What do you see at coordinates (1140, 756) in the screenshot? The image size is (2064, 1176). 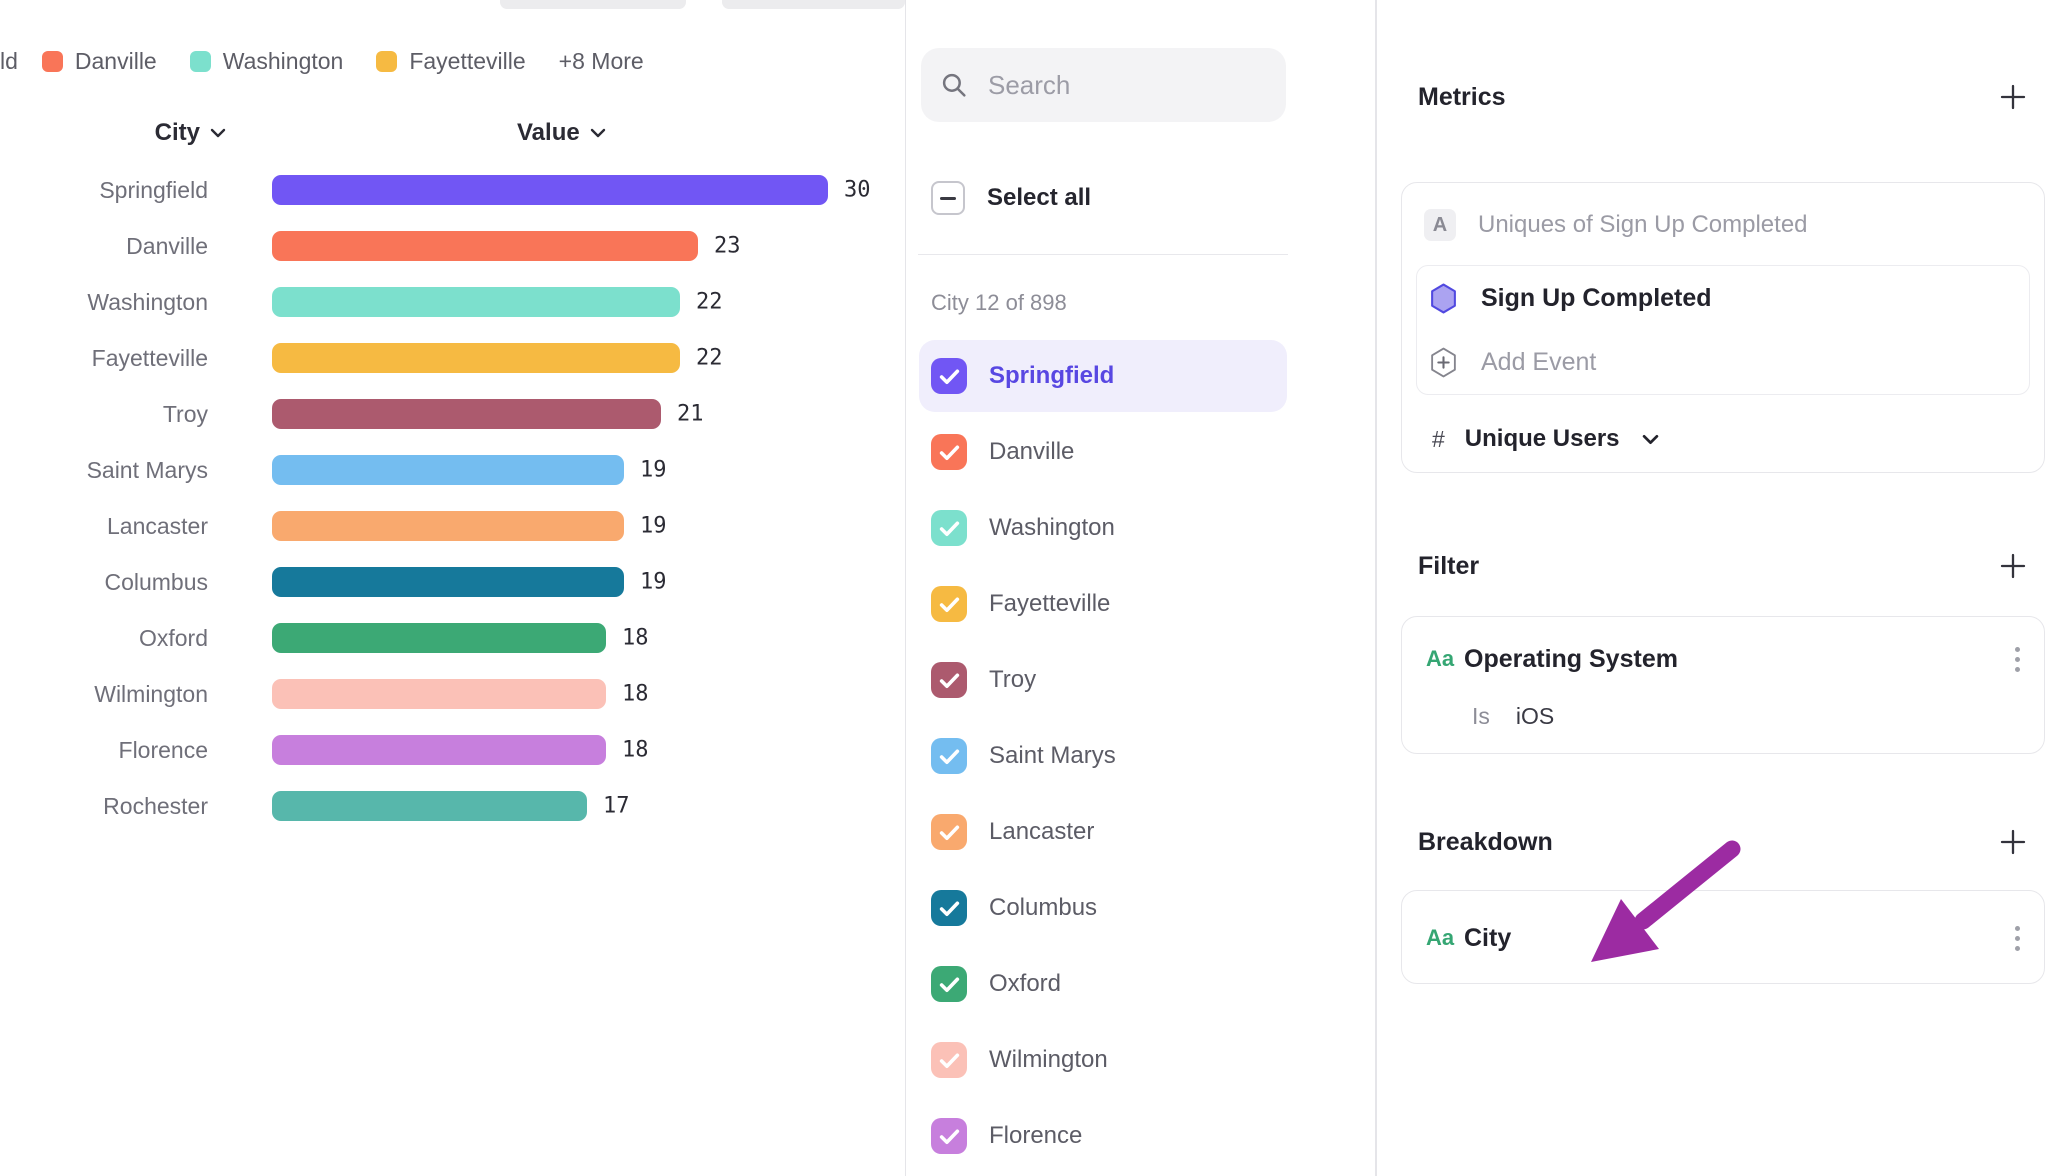 I see `city-list-item: Saint Marys` at bounding box center [1140, 756].